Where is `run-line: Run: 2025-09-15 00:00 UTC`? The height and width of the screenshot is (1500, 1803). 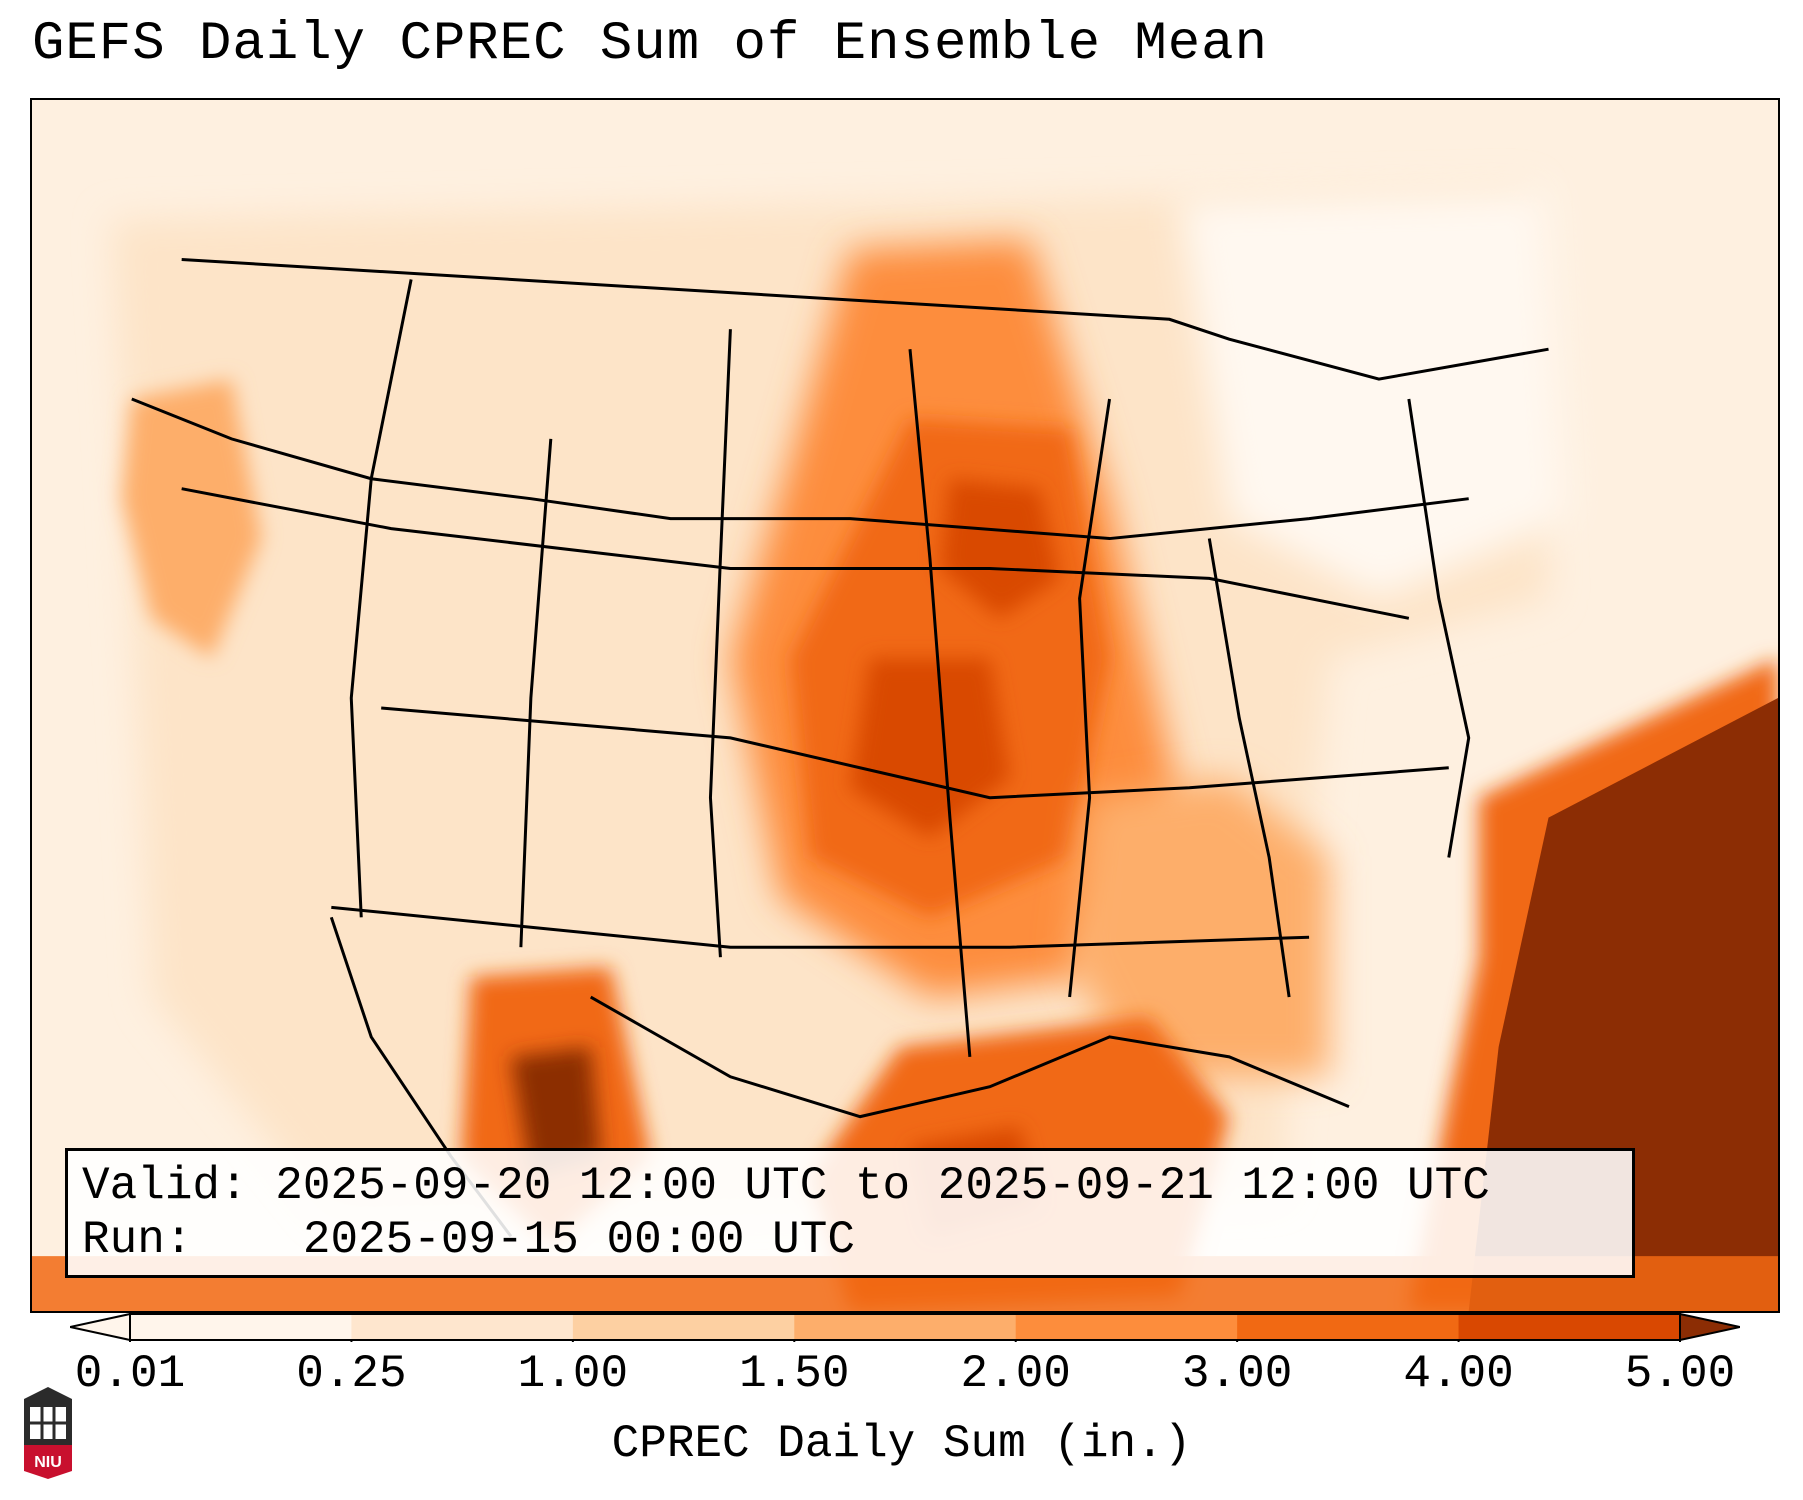
run-line: Run: 2025-09-15 00:00 UTC is located at coordinates (850, 1240).